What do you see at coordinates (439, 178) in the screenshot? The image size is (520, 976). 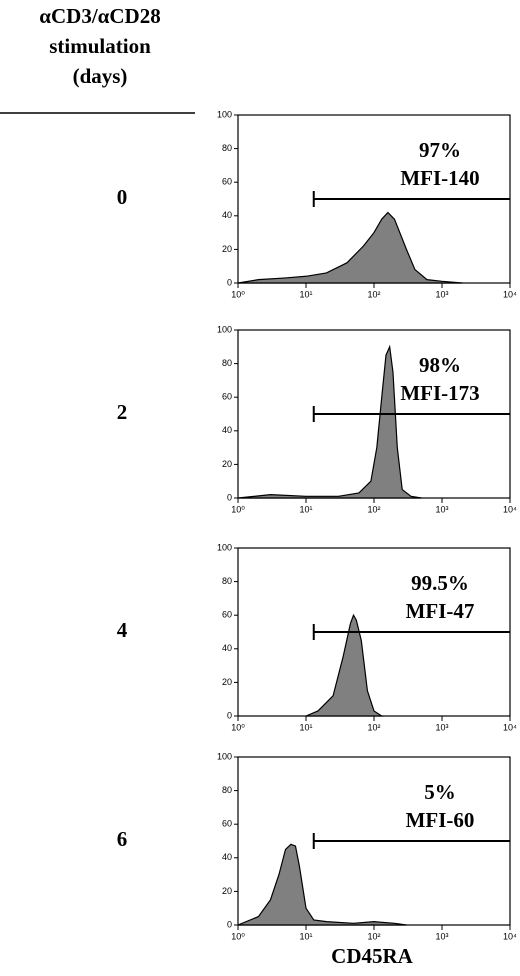 I see `annotation: MFI-140` at bounding box center [439, 178].